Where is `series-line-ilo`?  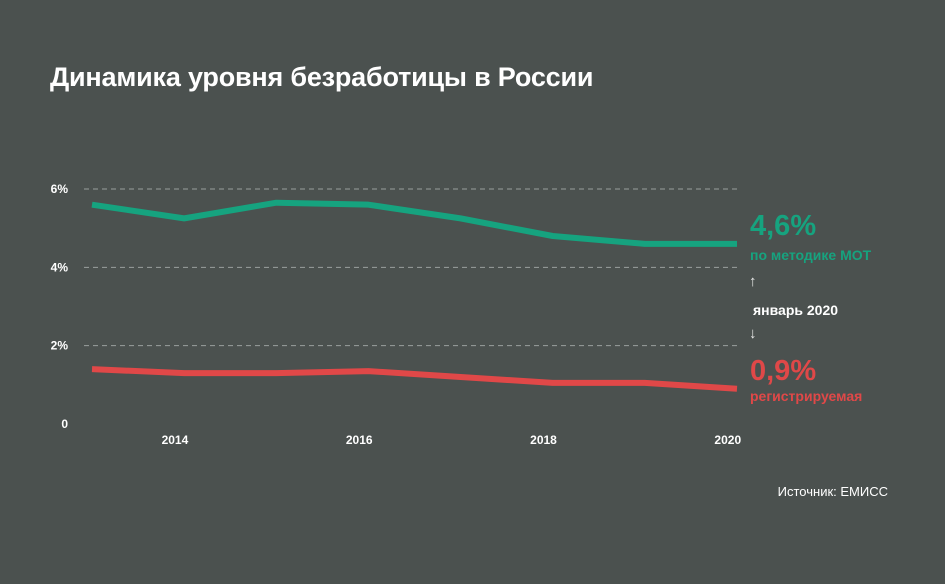 series-line-ilo is located at coordinates (414, 223).